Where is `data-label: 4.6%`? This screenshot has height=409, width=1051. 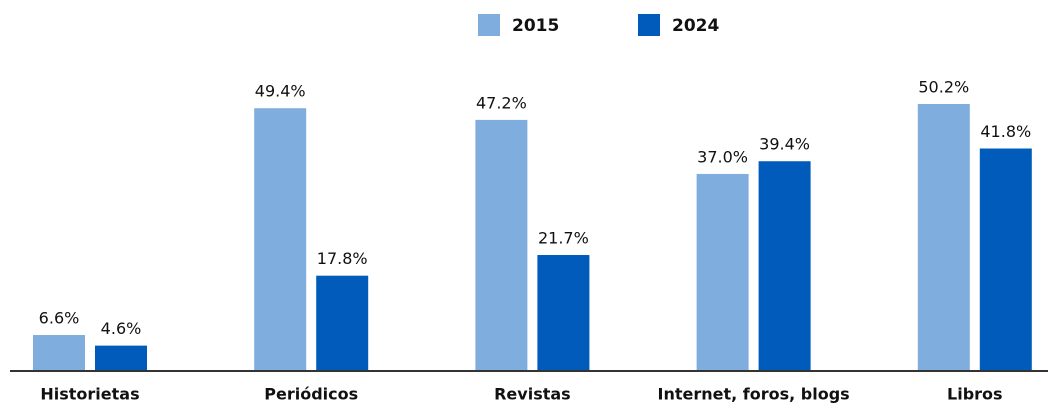 data-label: 4.6% is located at coordinates (121, 328).